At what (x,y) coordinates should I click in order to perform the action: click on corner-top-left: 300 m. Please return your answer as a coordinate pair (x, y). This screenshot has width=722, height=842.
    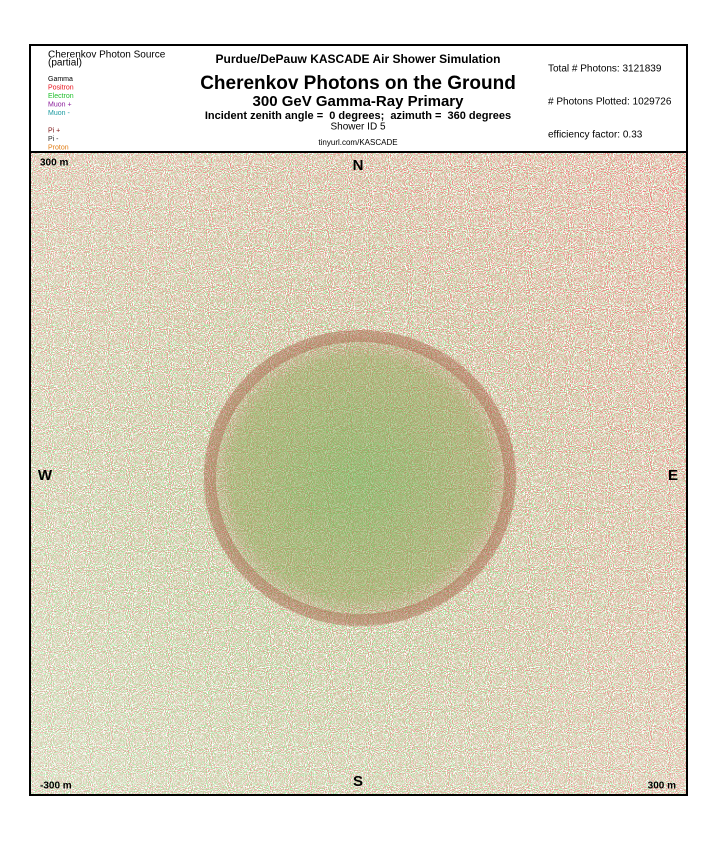
    Looking at the image, I should click on (54, 163).